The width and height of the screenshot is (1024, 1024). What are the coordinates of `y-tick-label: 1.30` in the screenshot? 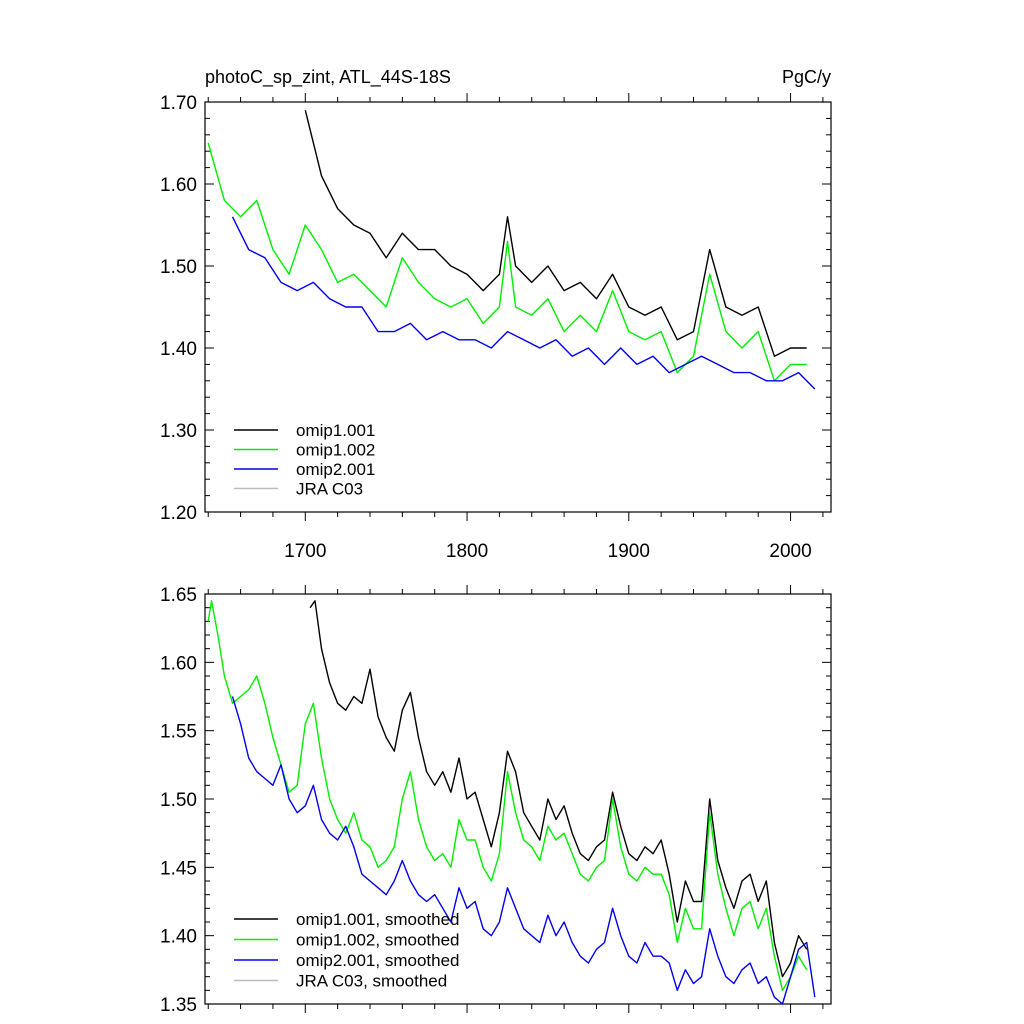 It's located at (178, 431).